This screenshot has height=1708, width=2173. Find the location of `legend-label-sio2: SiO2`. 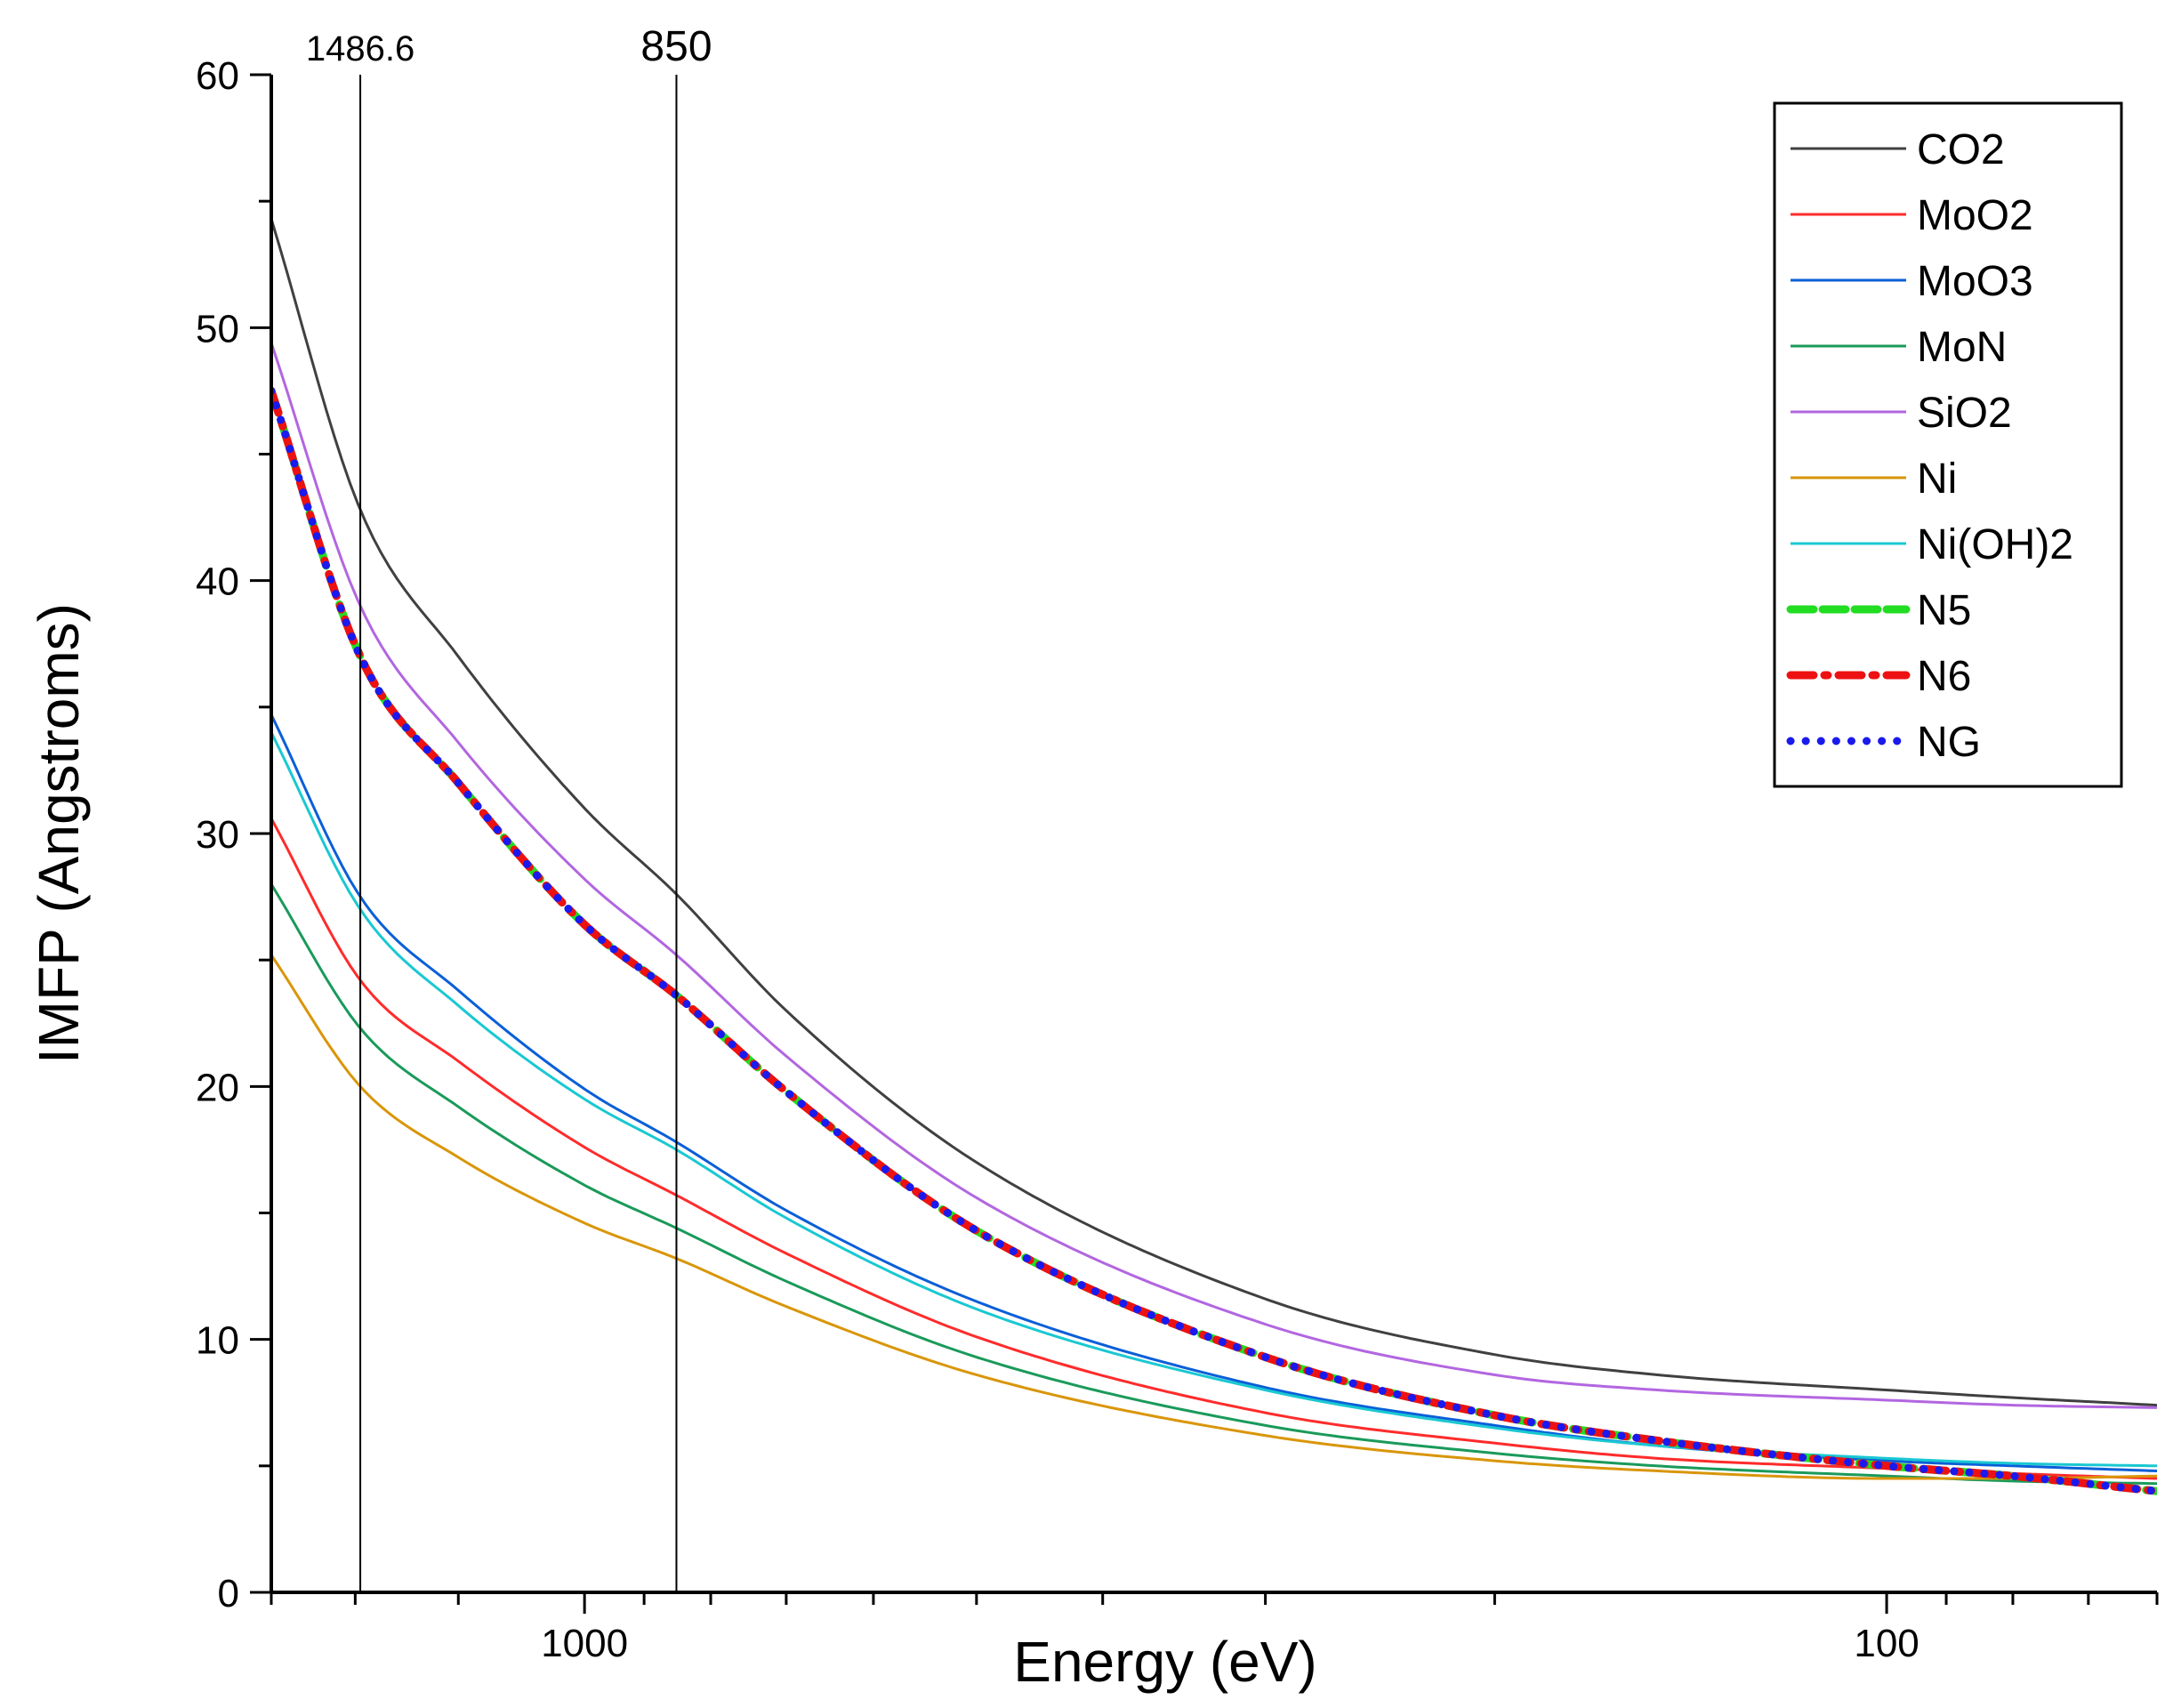

legend-label-sio2: SiO2 is located at coordinates (1964, 413).